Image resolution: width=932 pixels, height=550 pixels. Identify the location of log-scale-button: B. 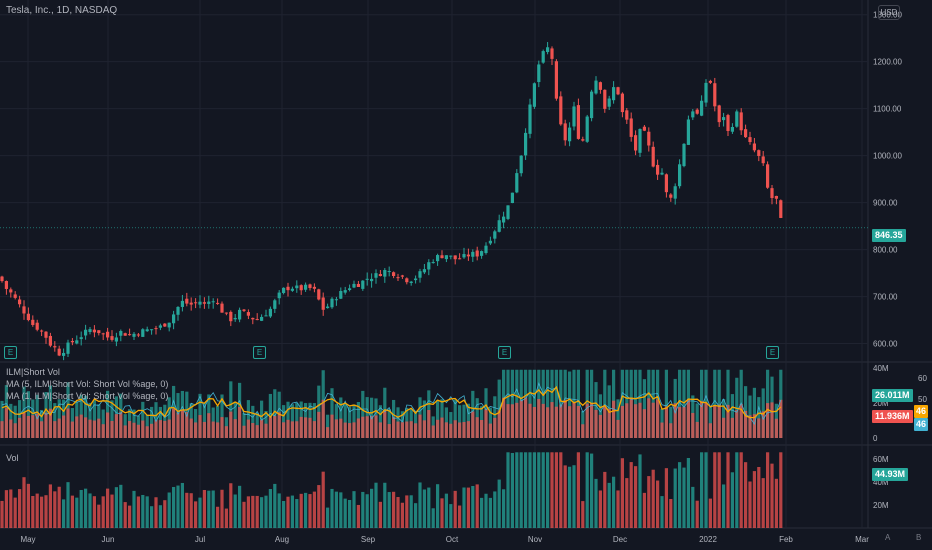
(919, 537).